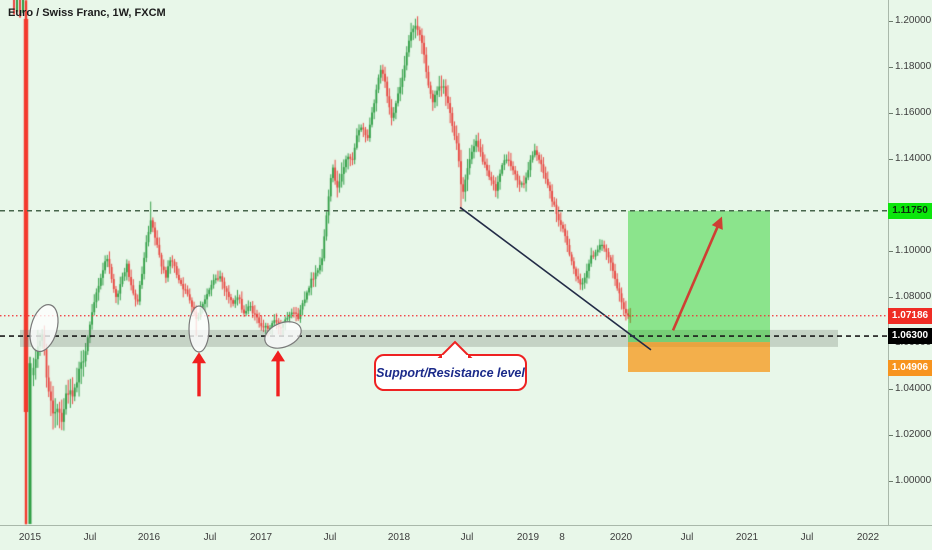 This screenshot has width=932, height=550. What do you see at coordinates (621, 537) in the screenshot?
I see `time-tick-label: 2020` at bounding box center [621, 537].